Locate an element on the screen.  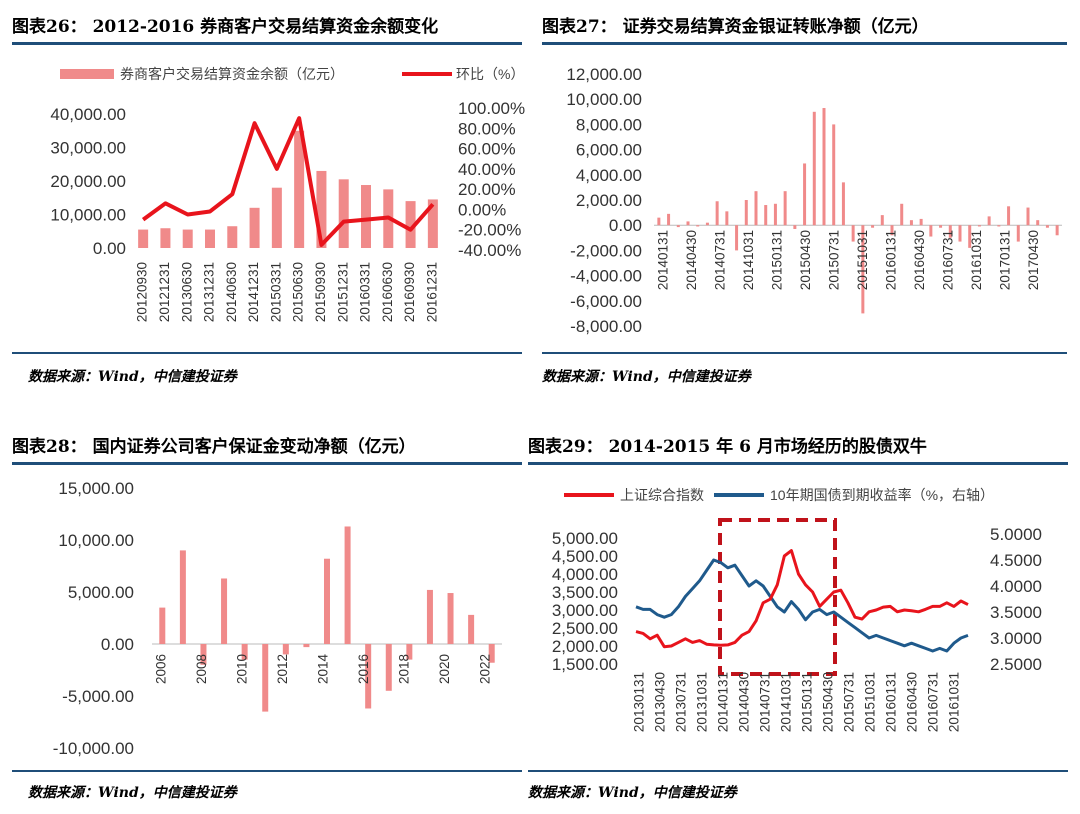
y-right-tick: 60.00% is located at coordinates (487, 149).